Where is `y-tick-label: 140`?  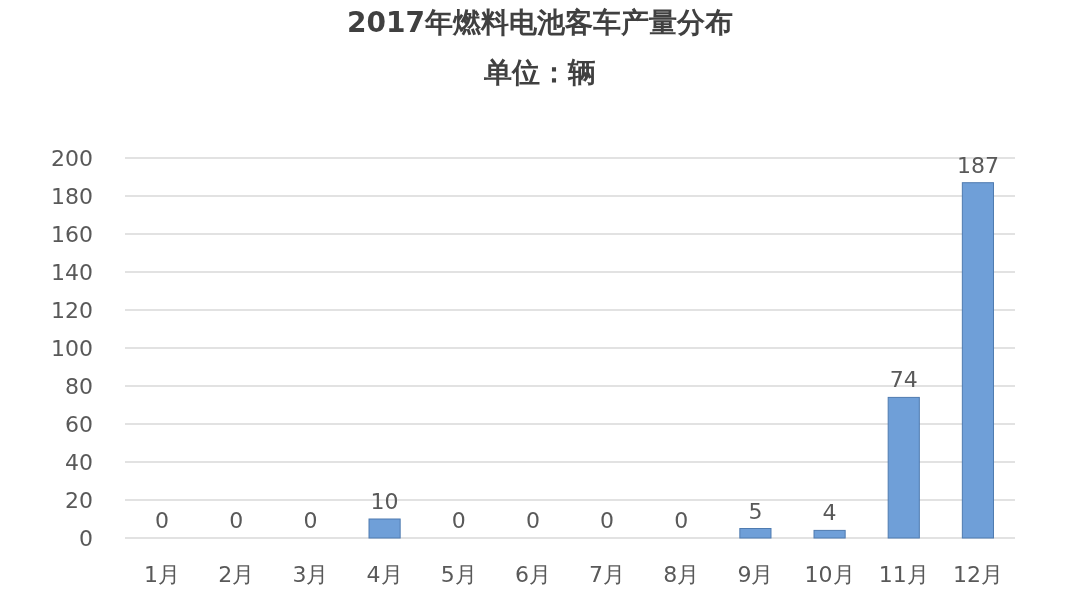 y-tick-label: 140 is located at coordinates (72, 272).